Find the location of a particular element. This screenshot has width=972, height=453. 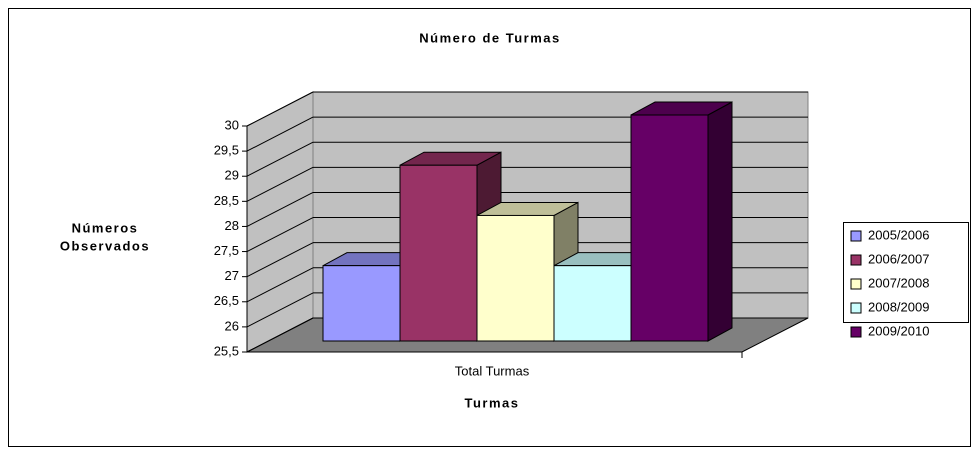

legend-label: 2006/2007 is located at coordinates (898, 258).